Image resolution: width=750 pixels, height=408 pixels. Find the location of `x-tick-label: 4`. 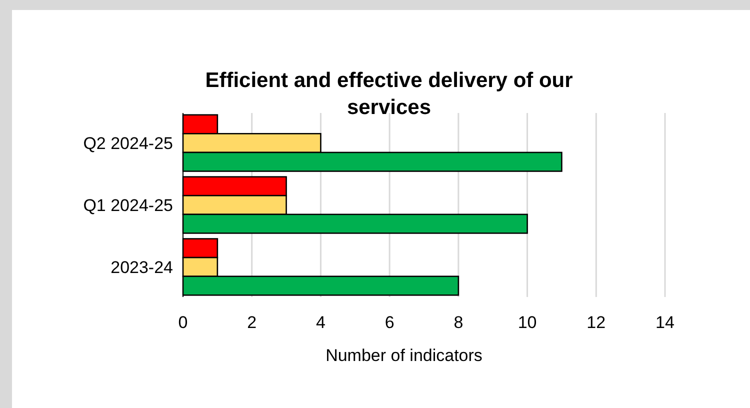

x-tick-label: 4 is located at coordinates (321, 322).